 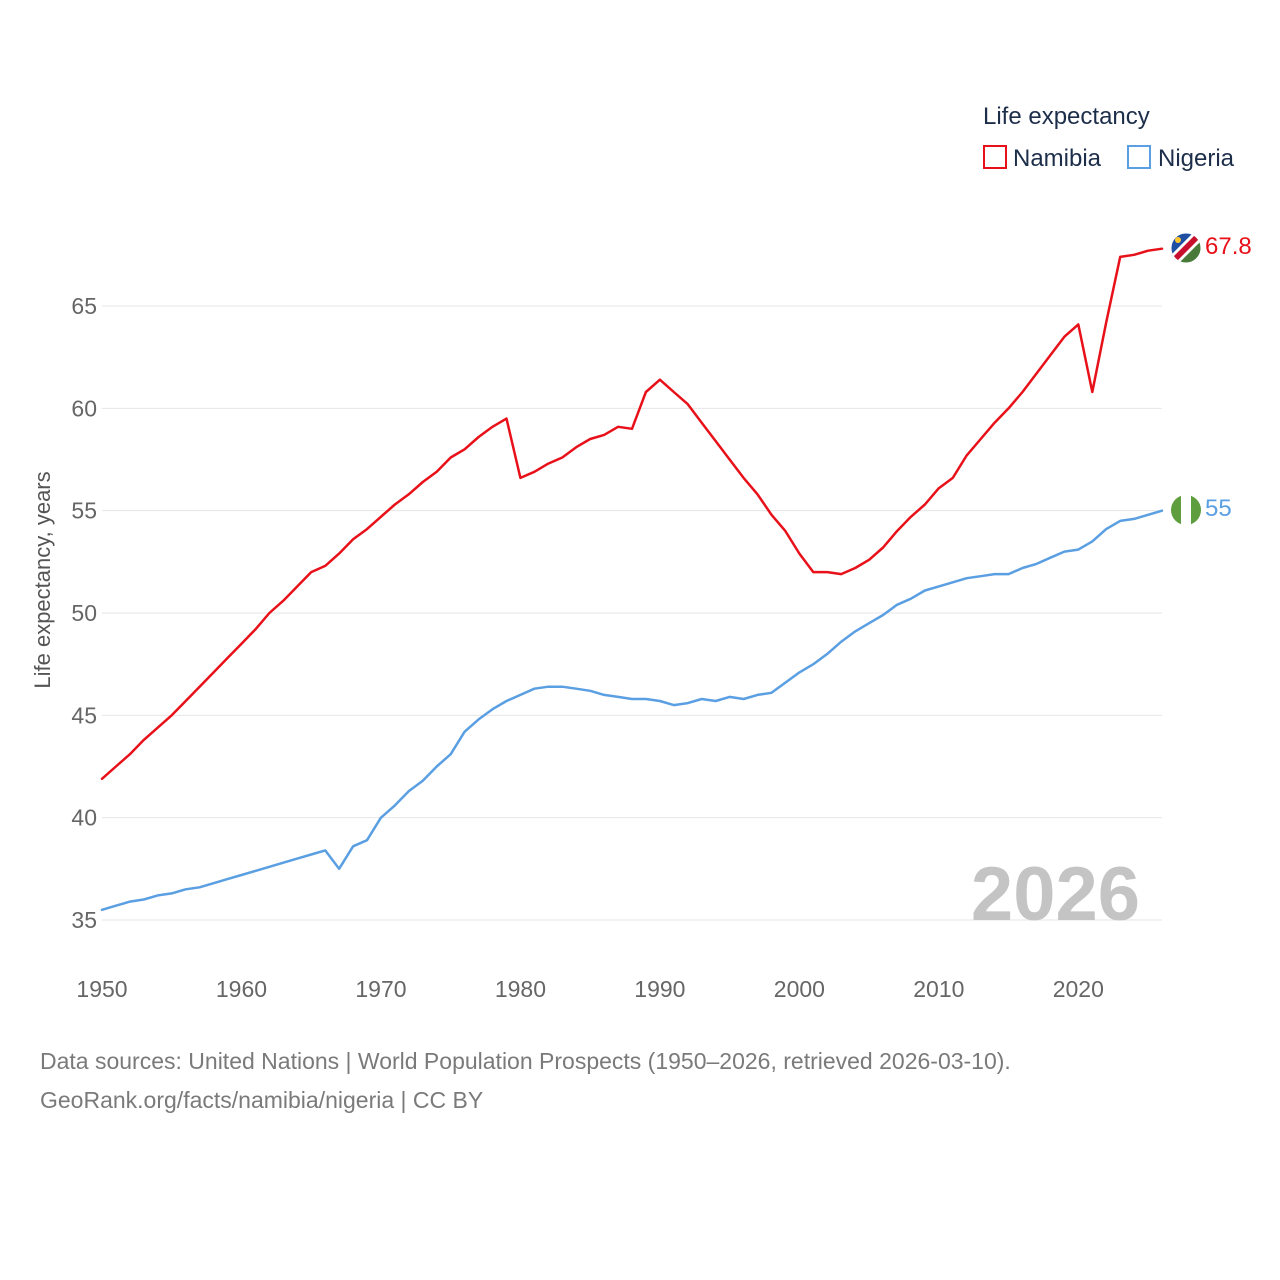 I want to click on y-tick-label: 40, so click(x=84, y=818).